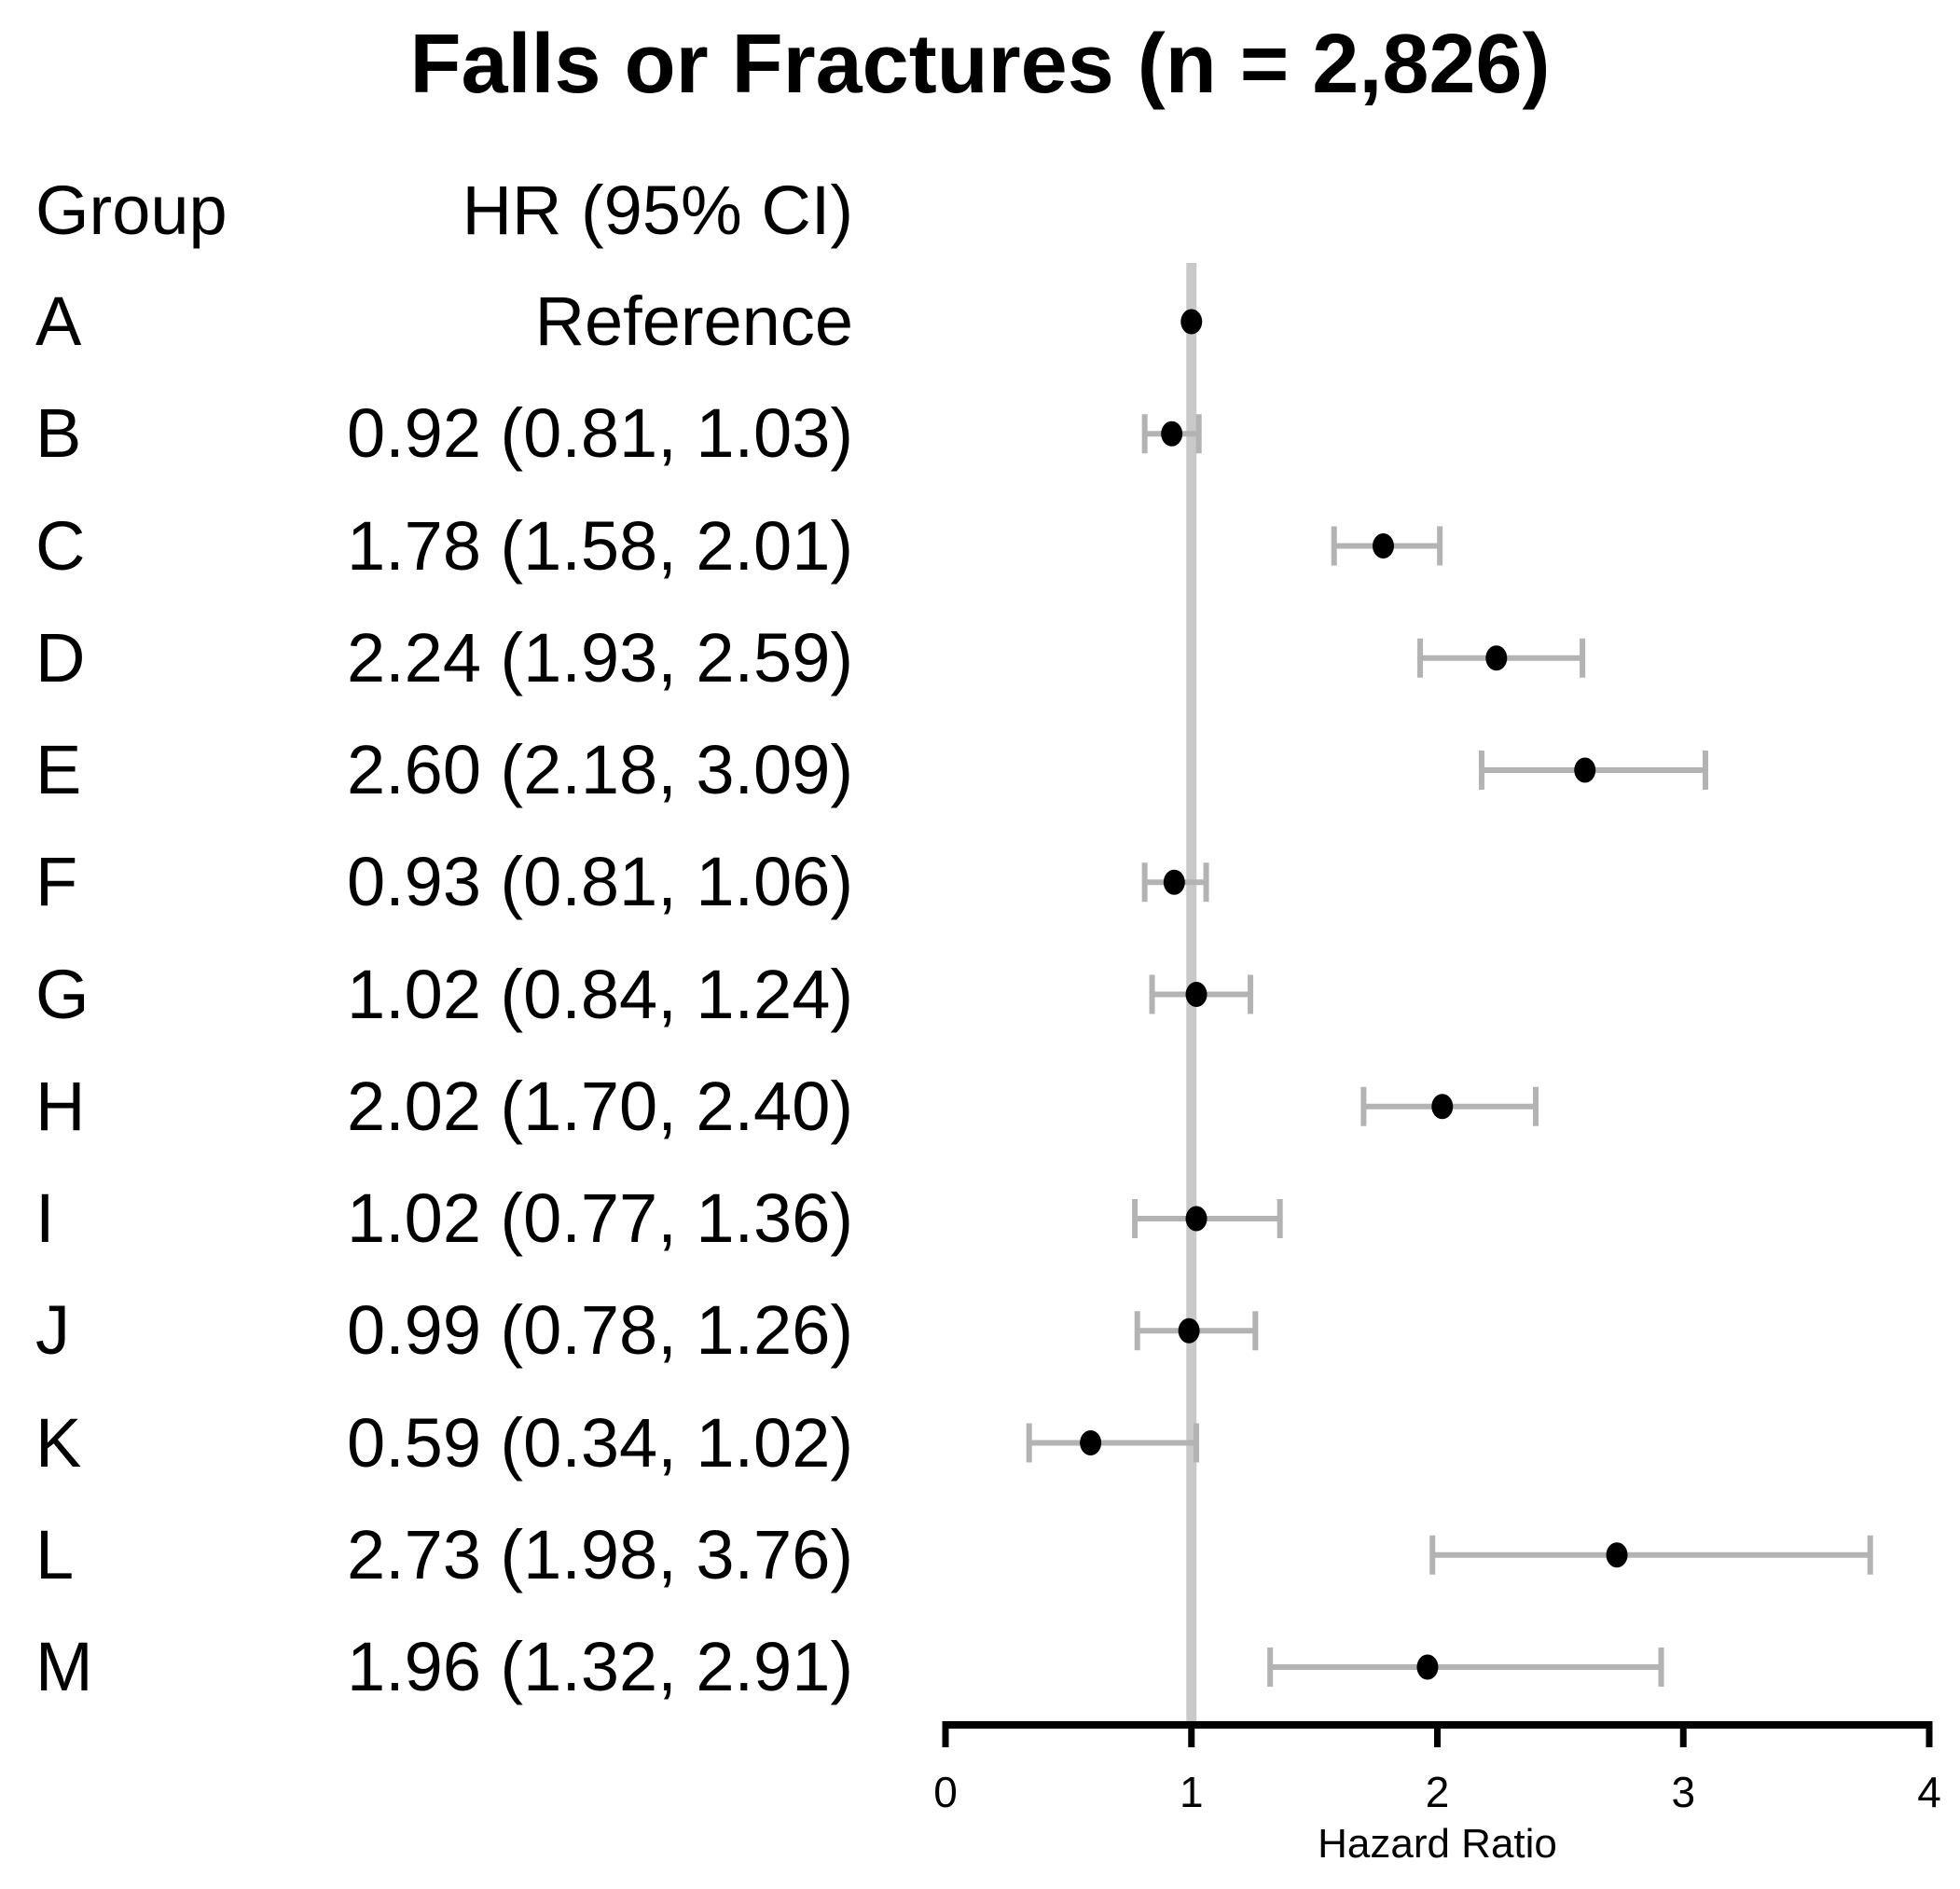 The width and height of the screenshot is (1960, 1889). Describe the element at coordinates (59, 321) in the screenshot. I see `group-label: A` at that location.